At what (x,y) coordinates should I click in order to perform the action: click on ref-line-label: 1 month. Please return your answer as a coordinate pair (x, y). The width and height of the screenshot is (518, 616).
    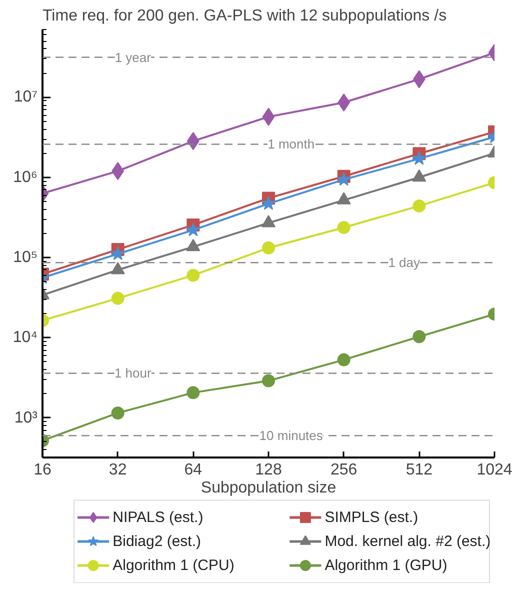
    Looking at the image, I should click on (291, 144).